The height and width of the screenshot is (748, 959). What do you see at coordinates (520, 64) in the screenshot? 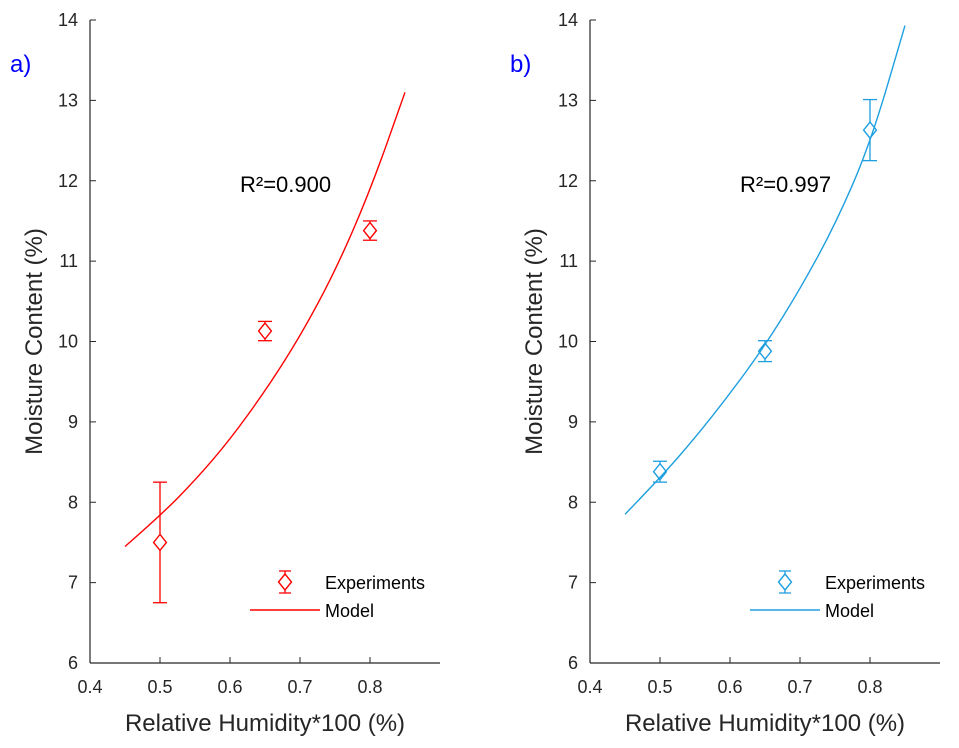
I see `panel-label: b)` at bounding box center [520, 64].